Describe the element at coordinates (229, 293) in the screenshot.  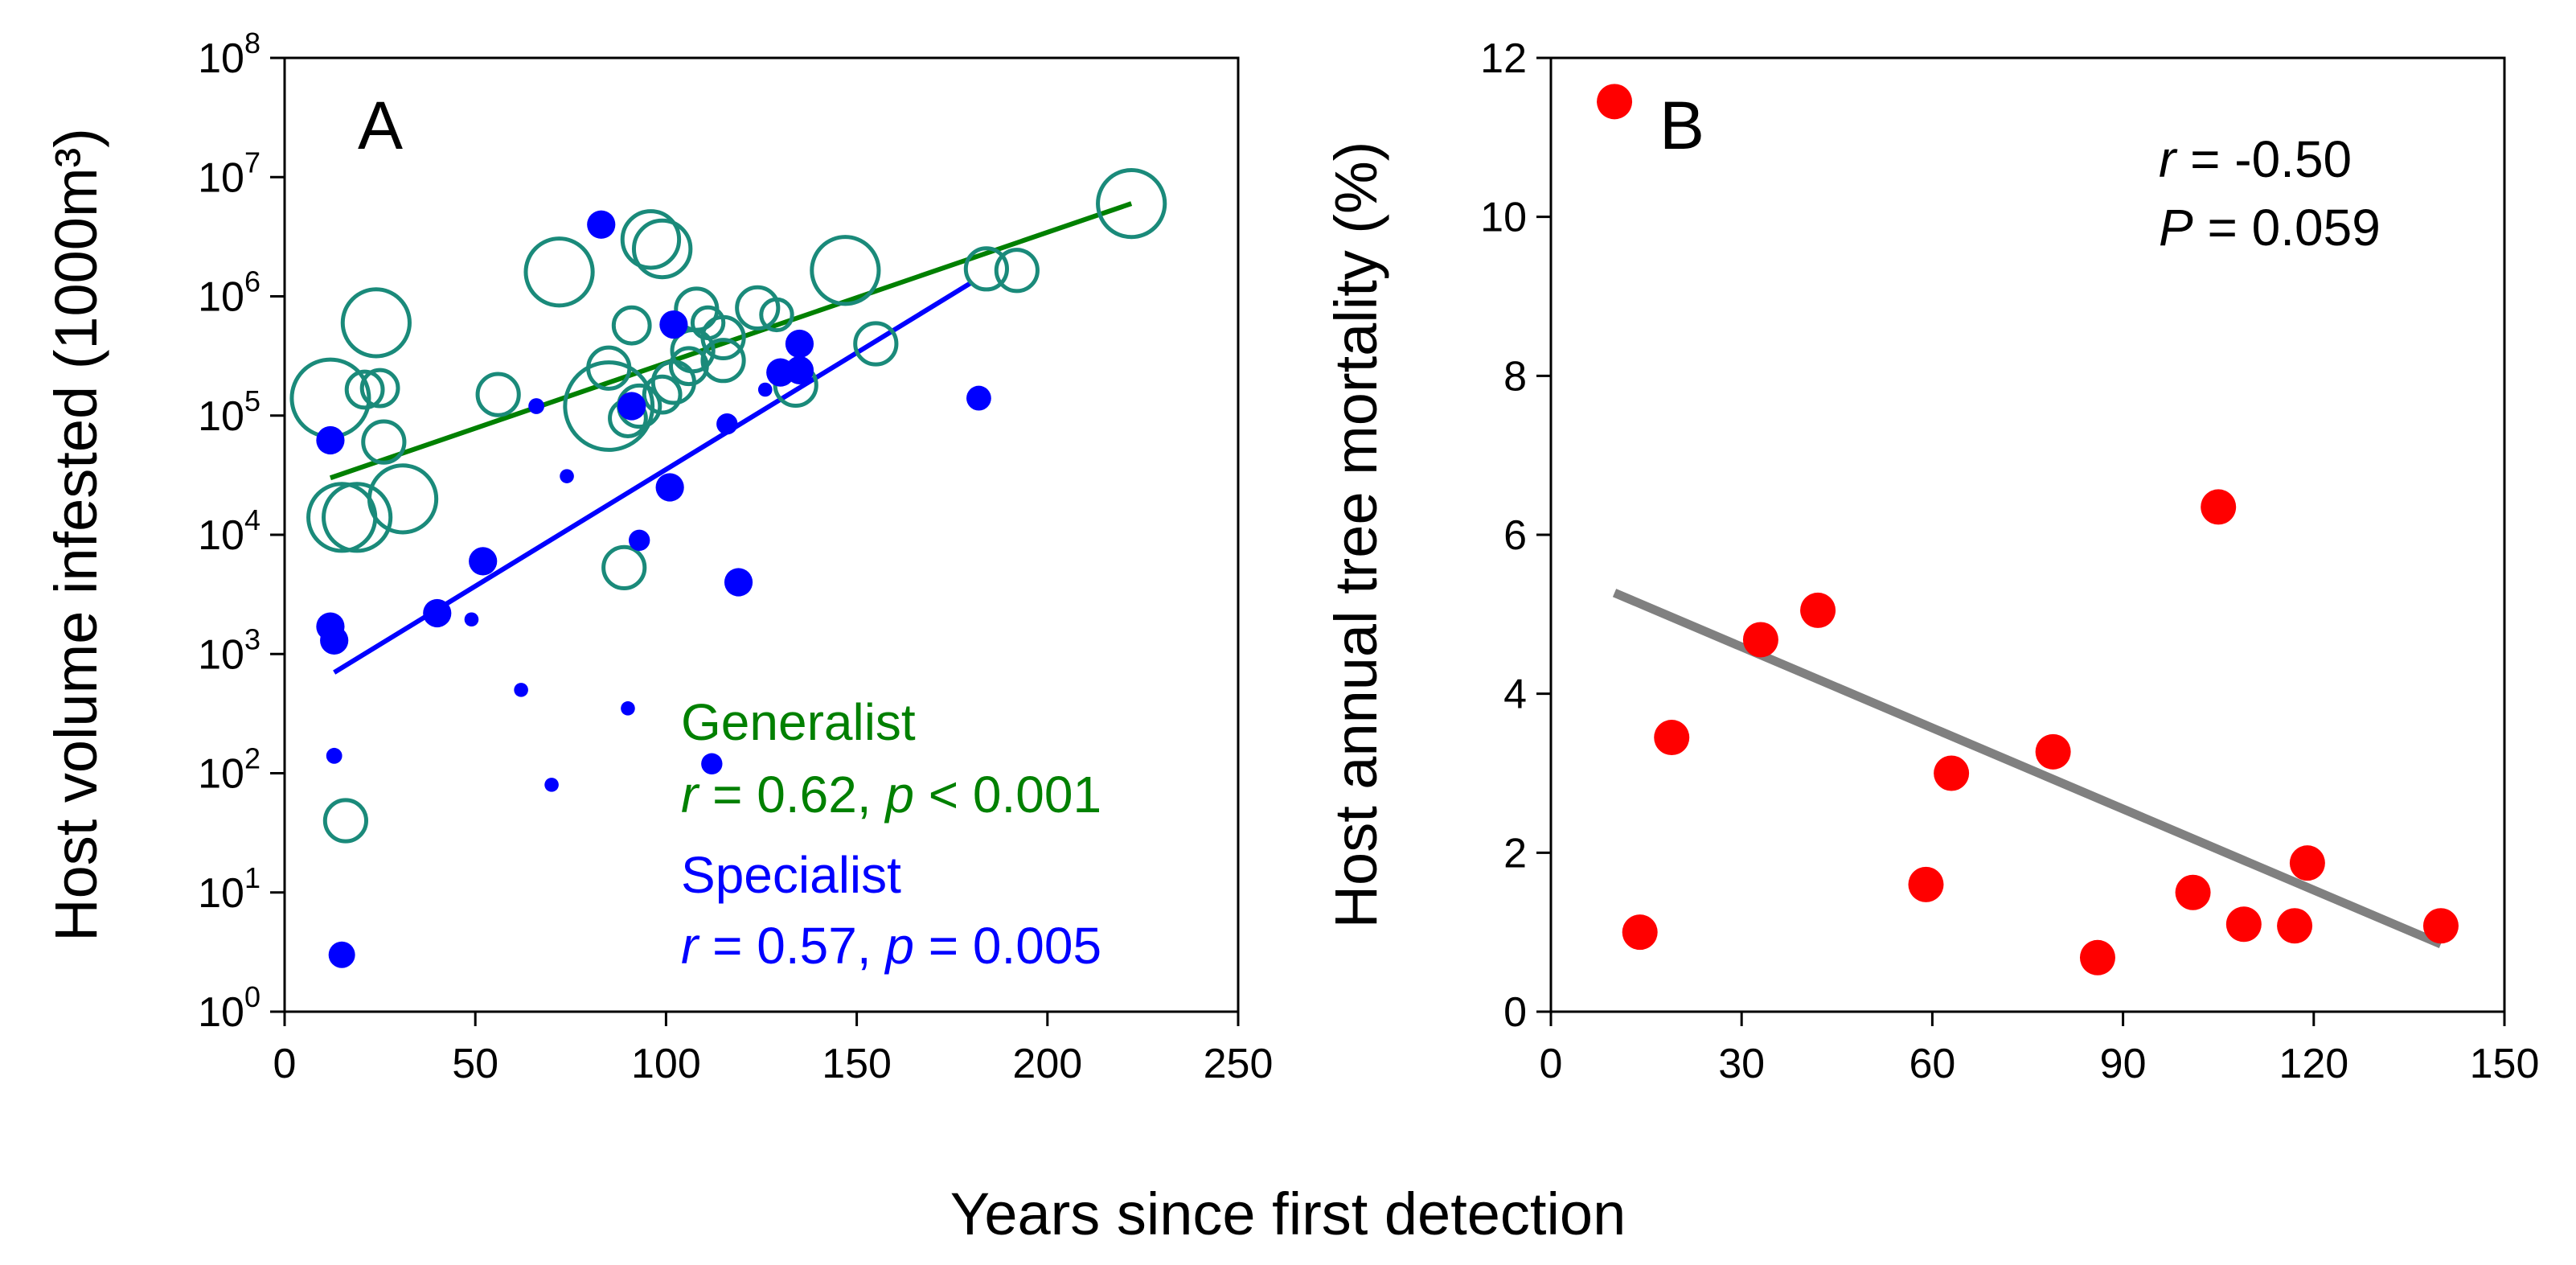
I see `panel-a-y-tick-label: 10⁶` at that location.